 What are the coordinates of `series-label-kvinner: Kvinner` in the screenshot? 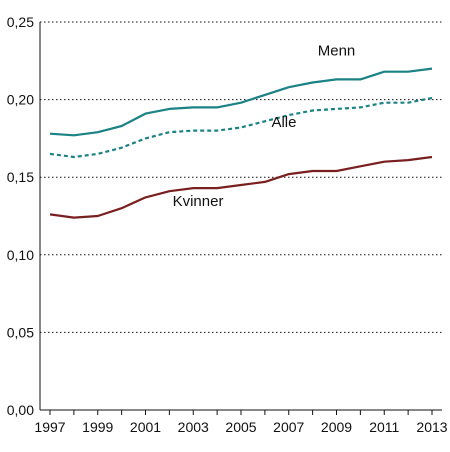 It's located at (198, 201).